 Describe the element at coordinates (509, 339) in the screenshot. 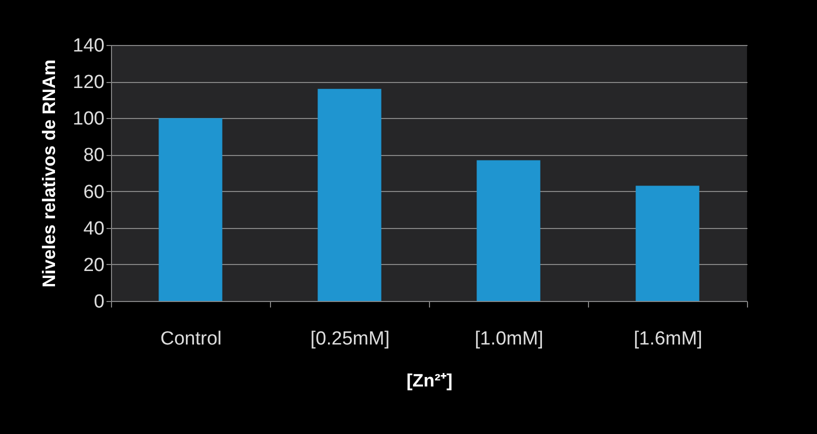

I see `x-tick-label: [1.0mM]` at that location.